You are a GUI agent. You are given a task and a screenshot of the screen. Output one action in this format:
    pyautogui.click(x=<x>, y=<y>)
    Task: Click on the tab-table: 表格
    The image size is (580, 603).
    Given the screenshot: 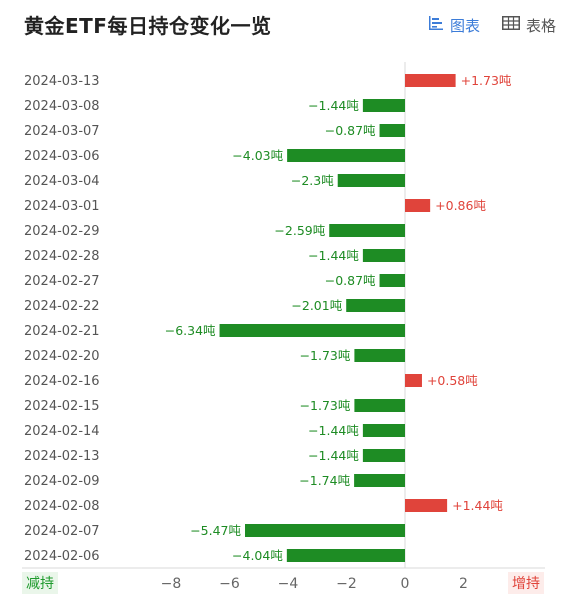 What is the action you would take?
    pyautogui.click(x=529, y=25)
    